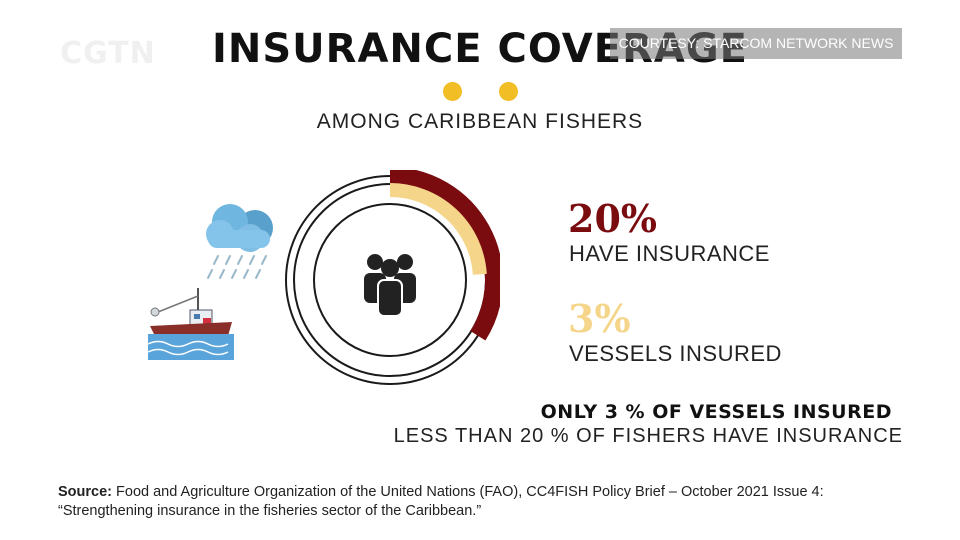 This screenshot has height=540, width=960. Describe the element at coordinates (648, 436) in the screenshot. I see `headline-thin: LESS THAN 20 % OF FISHERS HAVE INSURANCE` at that location.